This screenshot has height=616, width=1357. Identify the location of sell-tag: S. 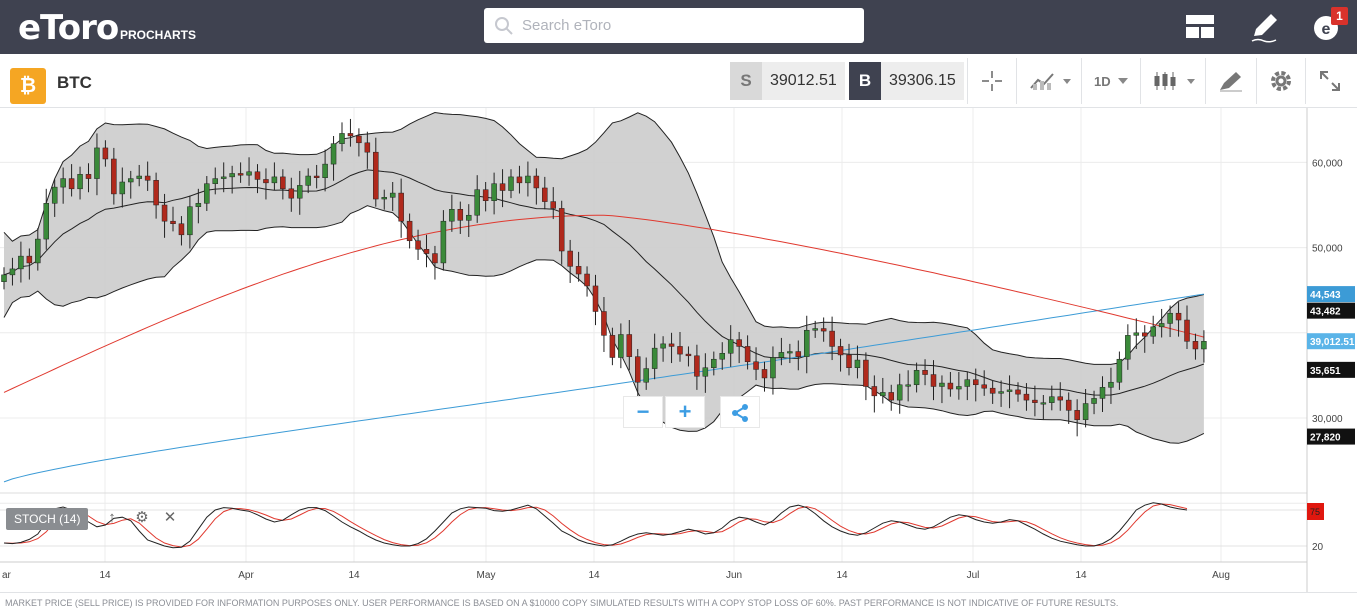
(746, 81).